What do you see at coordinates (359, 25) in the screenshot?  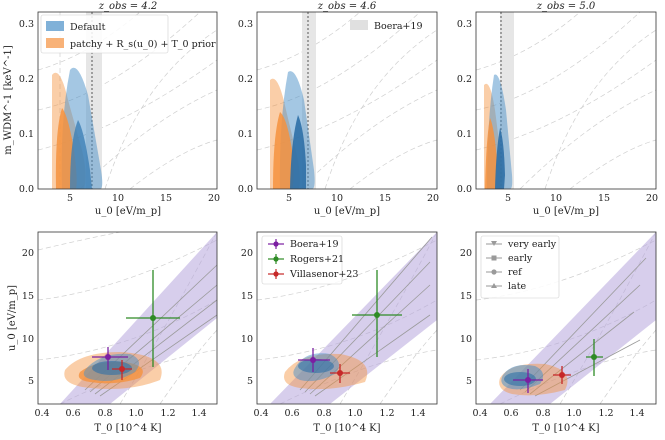 I see `legend-swatch-boera` at bounding box center [359, 25].